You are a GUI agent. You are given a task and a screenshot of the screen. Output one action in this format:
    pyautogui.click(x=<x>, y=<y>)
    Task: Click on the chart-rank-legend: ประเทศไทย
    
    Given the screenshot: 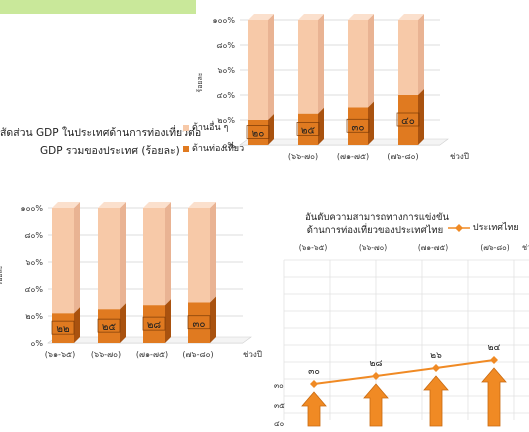 What is the action you would take?
    pyautogui.click(x=483, y=227)
    